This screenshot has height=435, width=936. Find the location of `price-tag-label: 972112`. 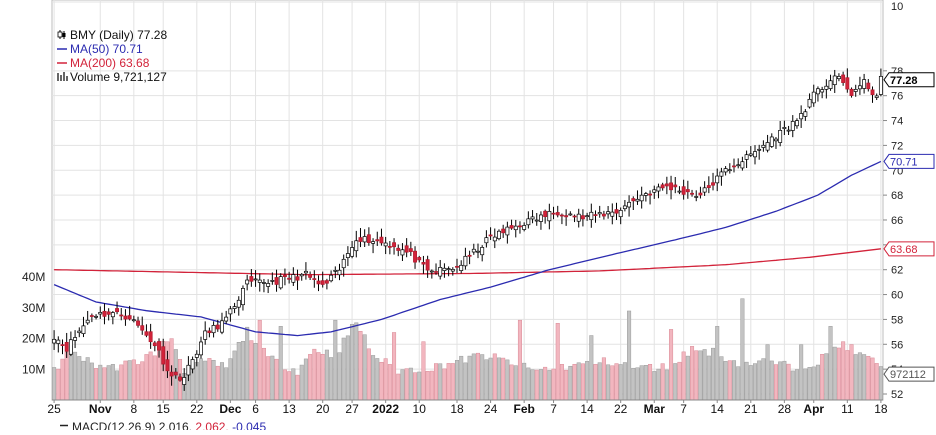

price-tag-label: 972112 is located at coordinates (908, 375).